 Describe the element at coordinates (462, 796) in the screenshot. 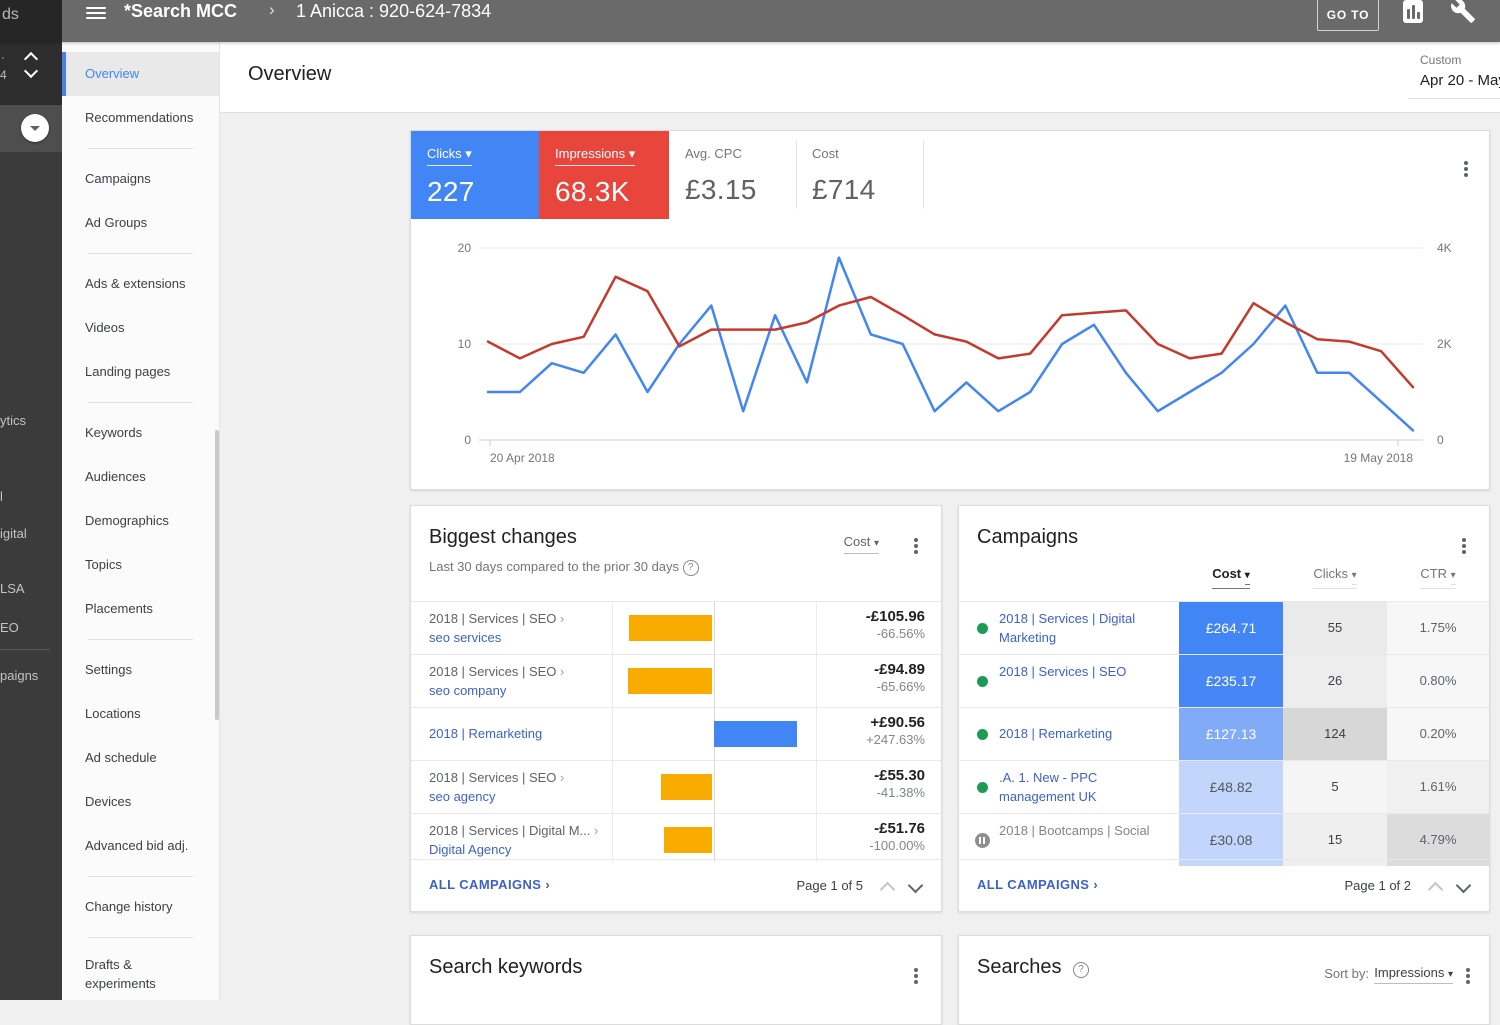

I see `entity-link: seo agency` at that location.